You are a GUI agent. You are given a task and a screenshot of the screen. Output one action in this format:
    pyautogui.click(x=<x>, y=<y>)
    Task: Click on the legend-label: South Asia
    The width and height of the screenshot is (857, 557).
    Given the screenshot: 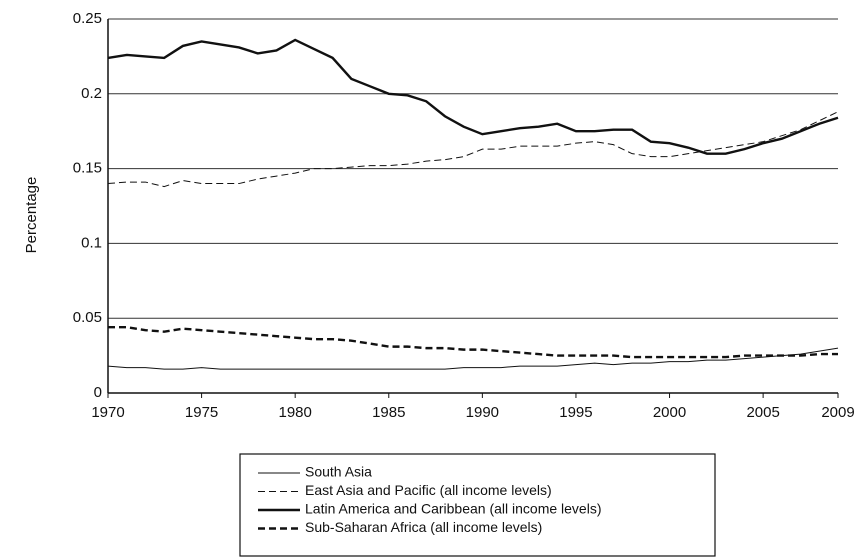 What is the action you would take?
    pyautogui.click(x=338, y=472)
    